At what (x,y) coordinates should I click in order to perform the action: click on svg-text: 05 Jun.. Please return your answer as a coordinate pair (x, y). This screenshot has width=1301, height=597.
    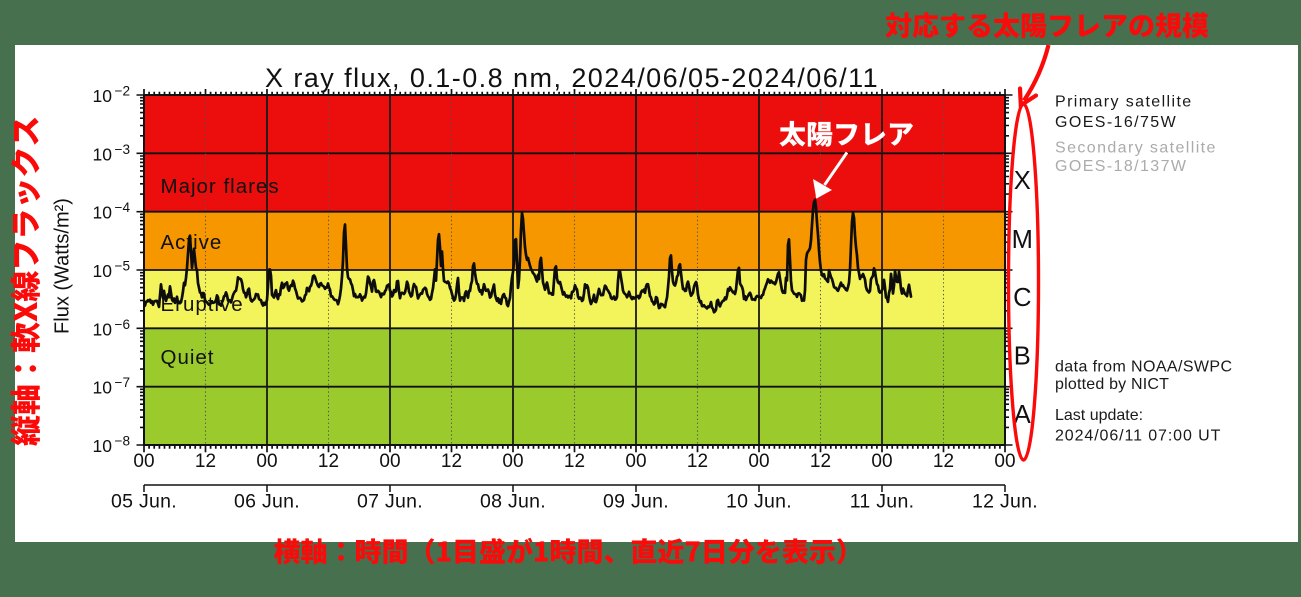
    Looking at the image, I should click on (144, 502).